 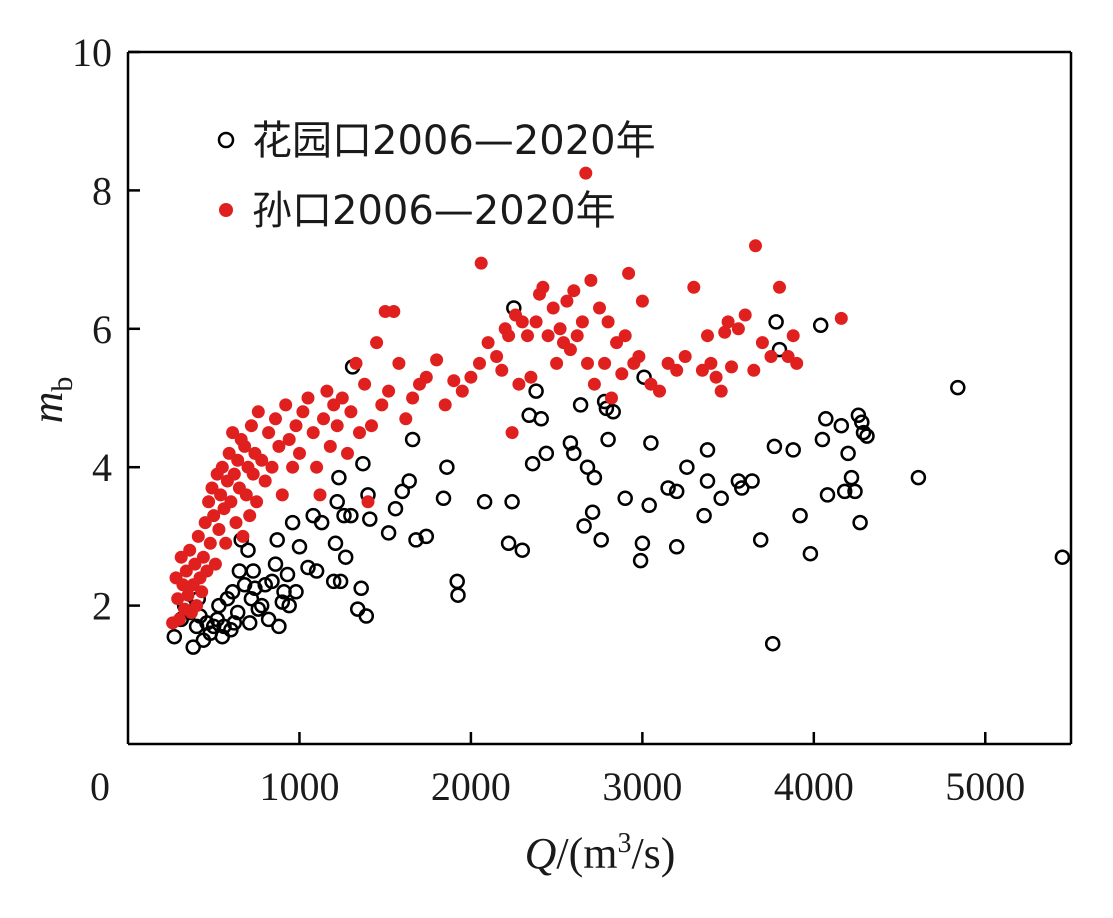 I want to click on x-axis-title: Q/(m3/s), so click(x=600, y=853).